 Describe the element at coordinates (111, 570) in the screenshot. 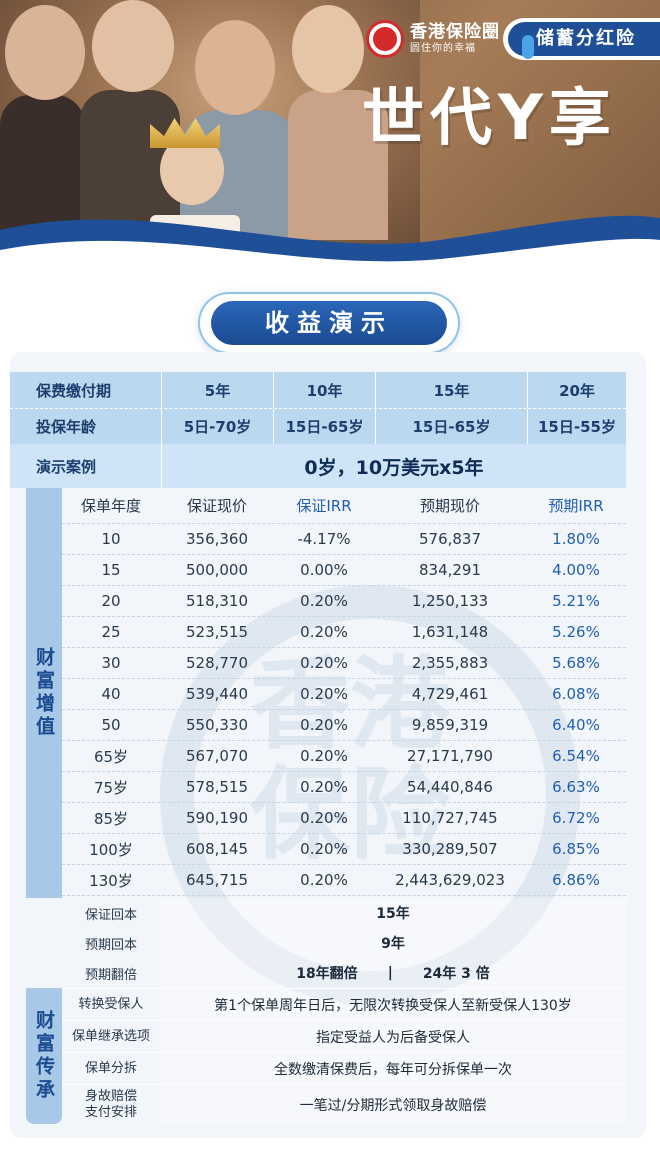

I see `cell-policy-year: 15` at that location.